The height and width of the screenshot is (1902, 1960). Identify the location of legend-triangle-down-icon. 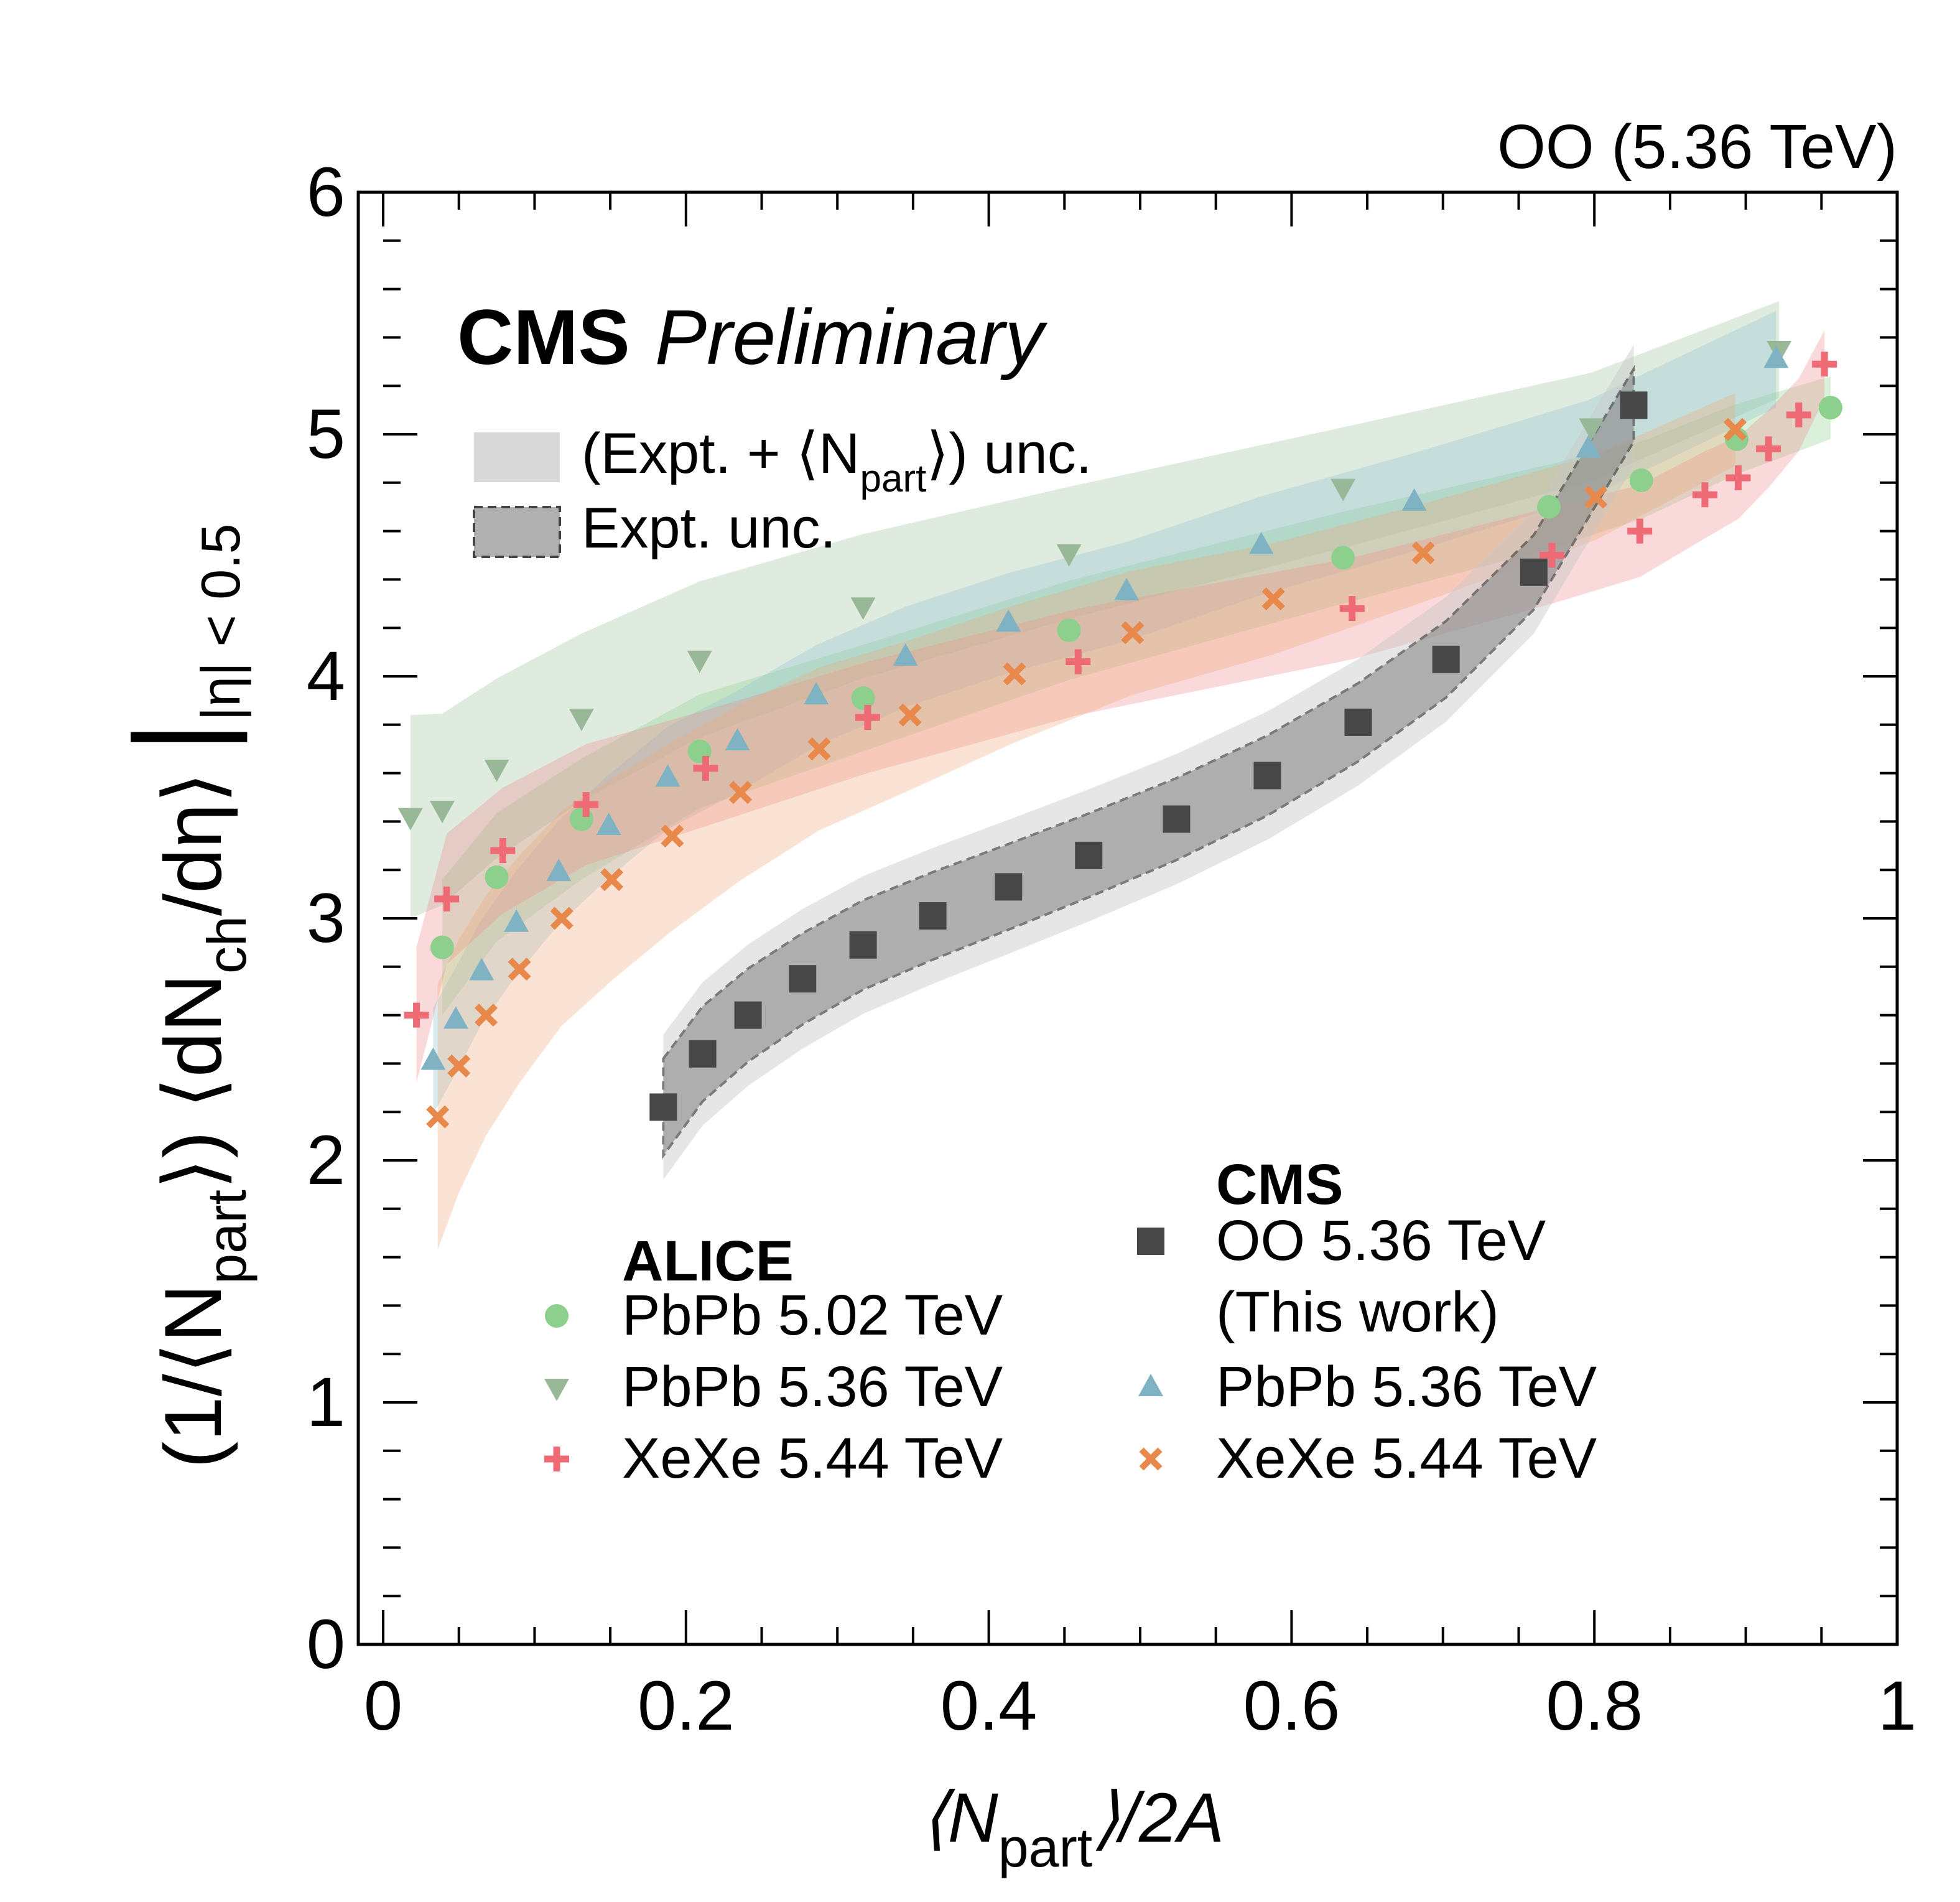
(556, 1390).